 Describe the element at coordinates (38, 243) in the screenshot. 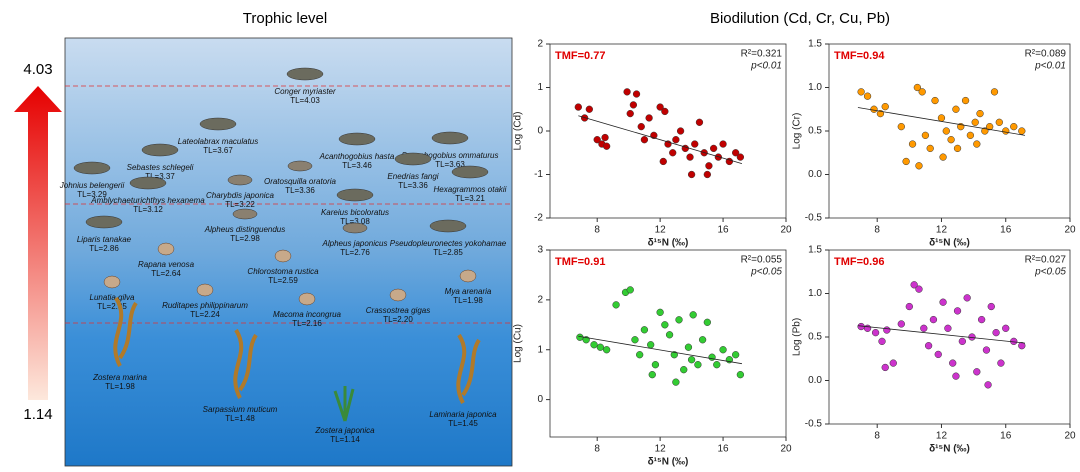

I see `tl-arrow` at that location.